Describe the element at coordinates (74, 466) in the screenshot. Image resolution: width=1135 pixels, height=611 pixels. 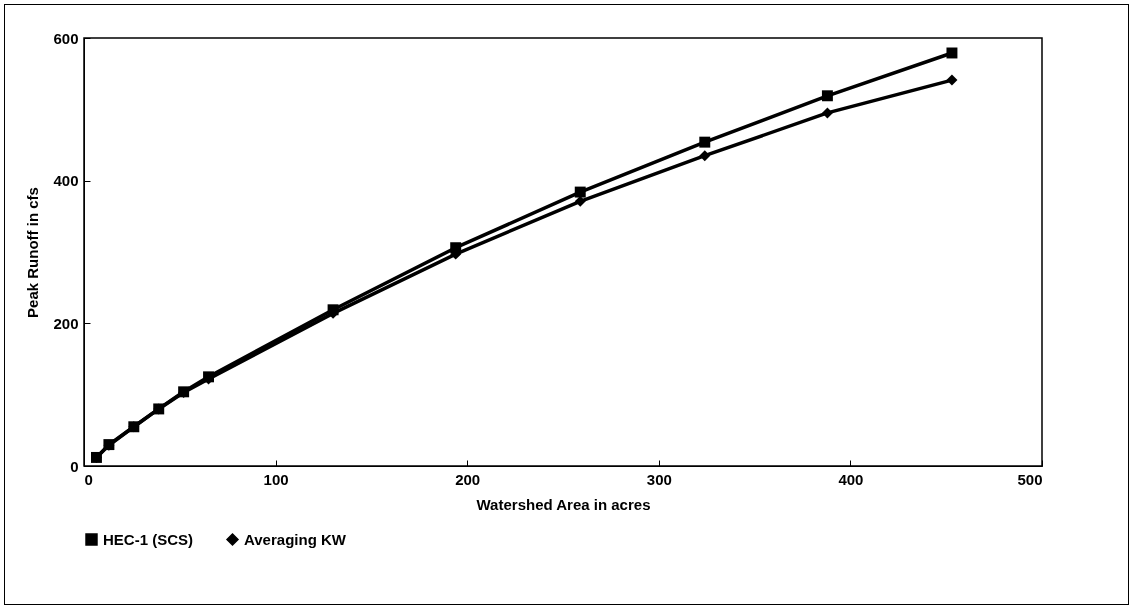
I see `y-tick-label: 0` at that location.